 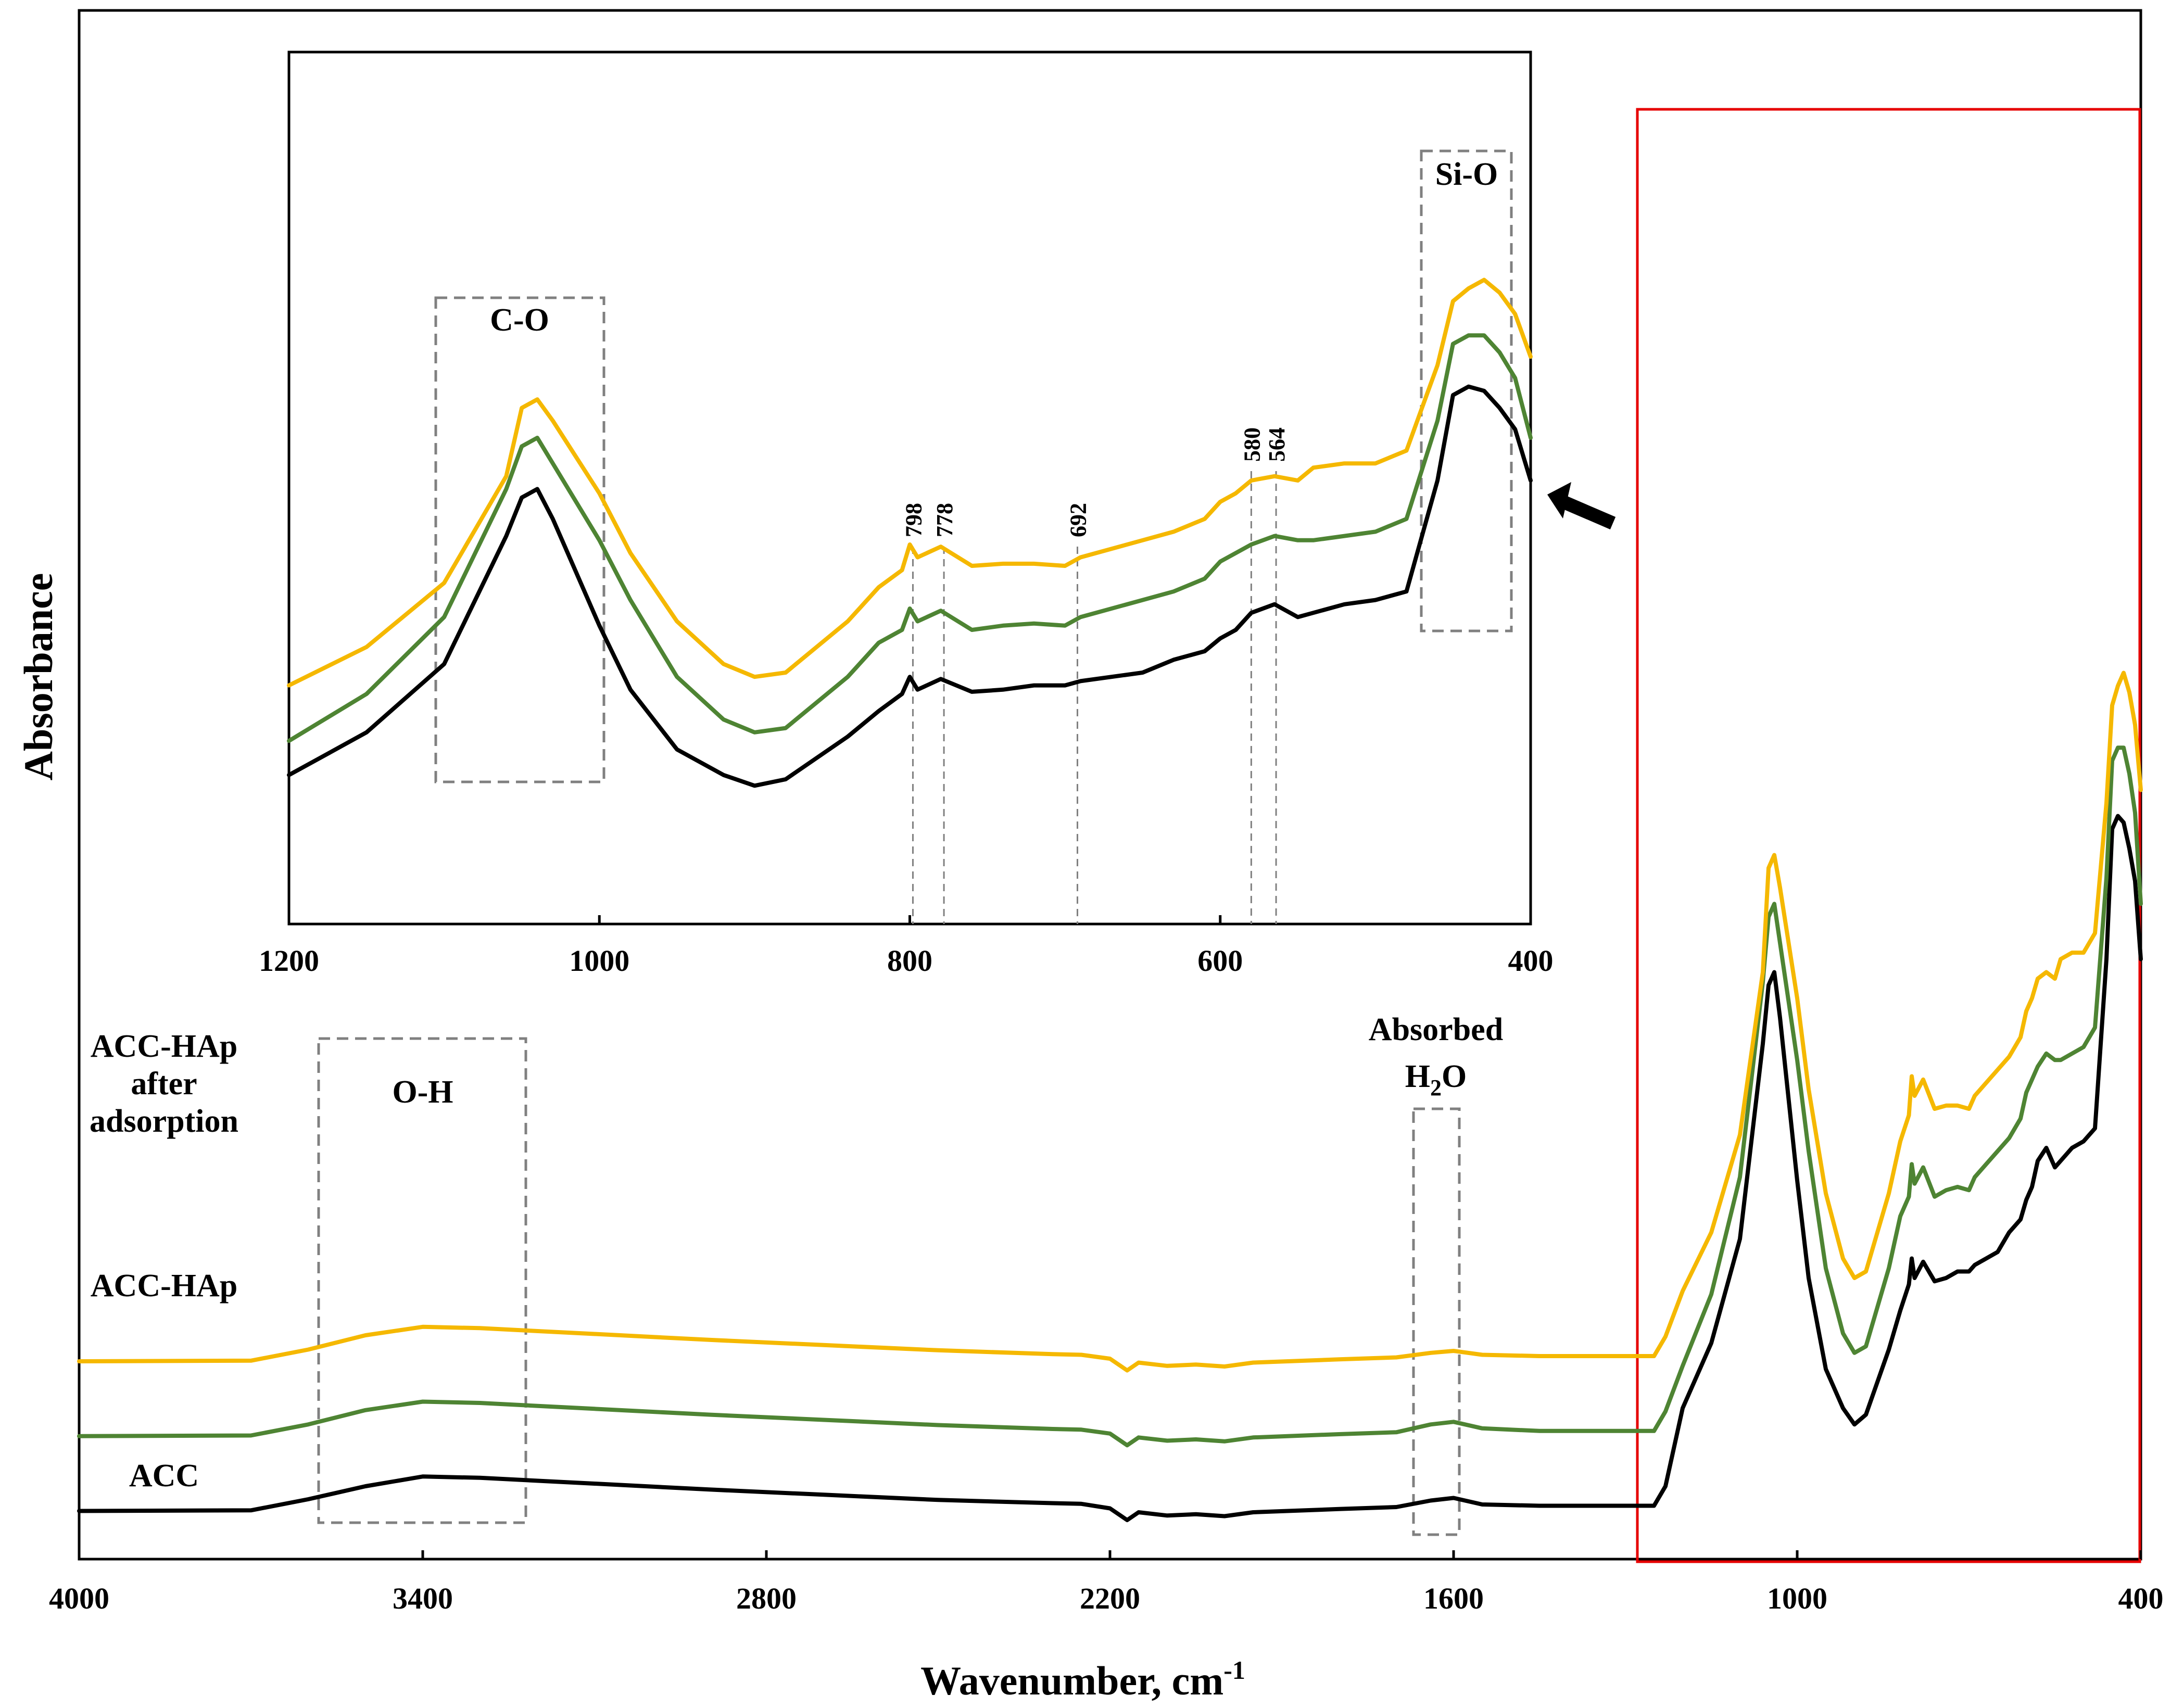 I want to click on series-label-acc: ACC, so click(x=164, y=1476).